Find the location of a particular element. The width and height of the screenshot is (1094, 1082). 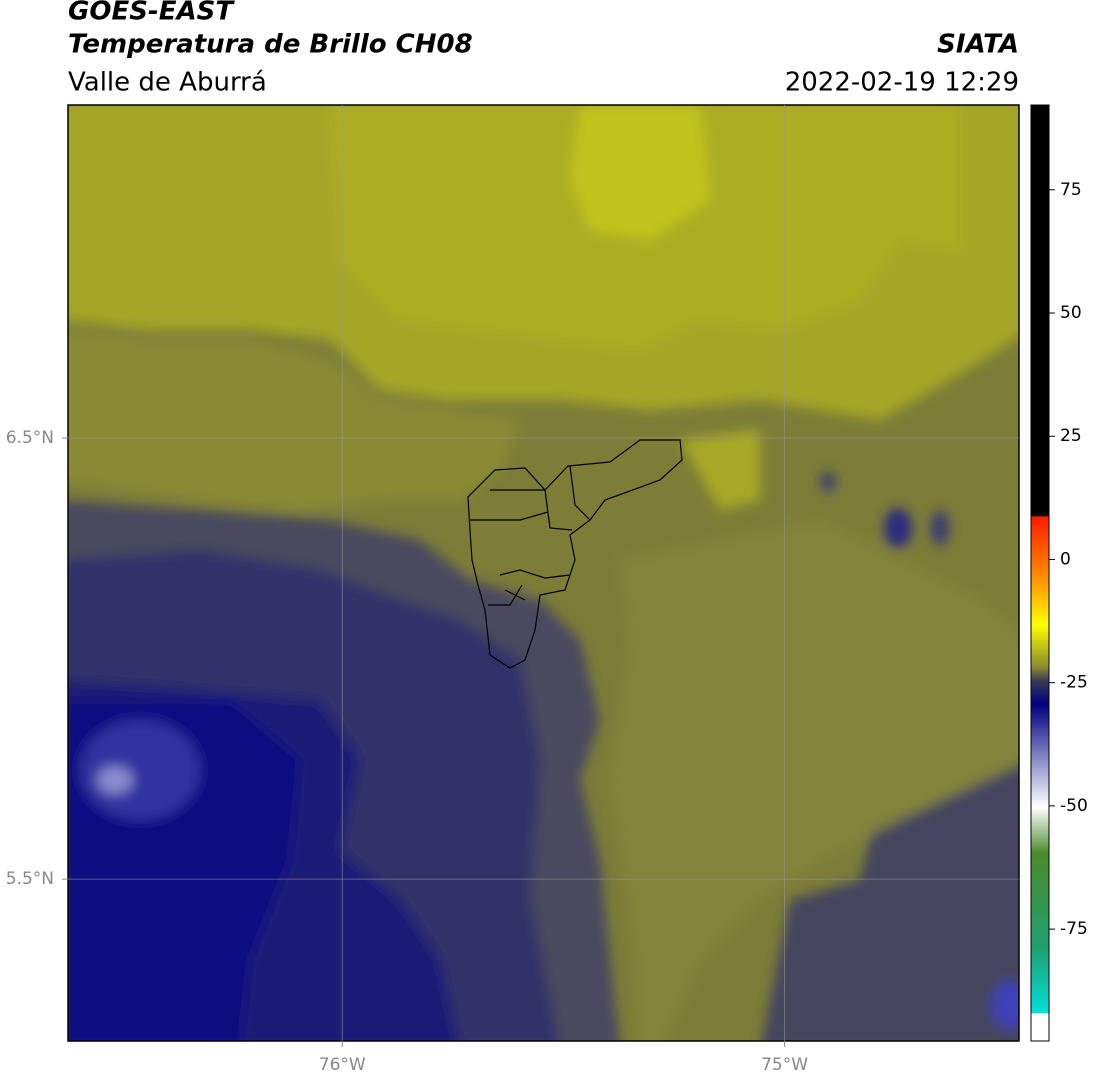

colorbar-tick-label: -50 is located at coordinates (1074, 806).